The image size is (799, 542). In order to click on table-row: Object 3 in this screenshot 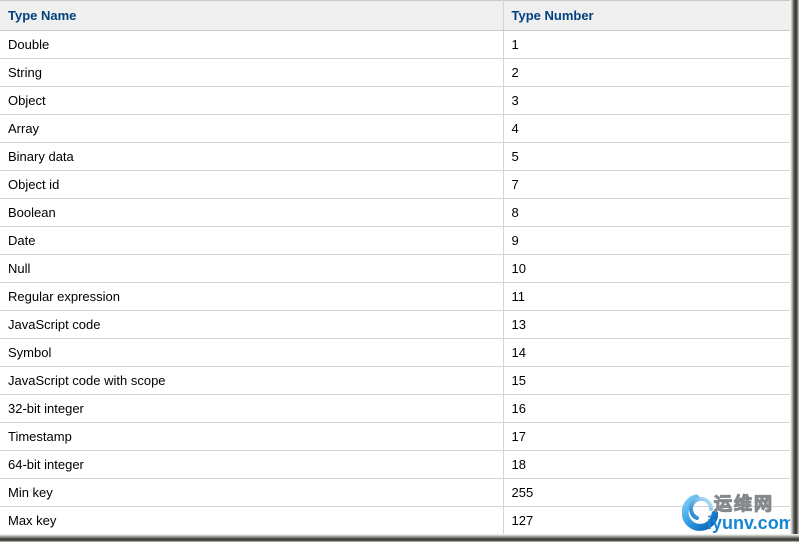, I will do `click(395, 100)`.